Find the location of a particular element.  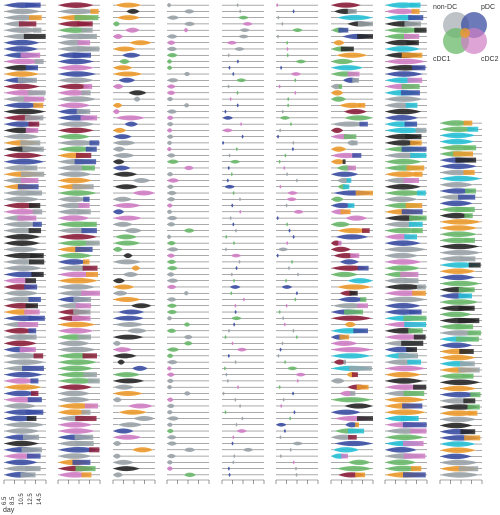

violin-panel is located at coordinates (188, 243).